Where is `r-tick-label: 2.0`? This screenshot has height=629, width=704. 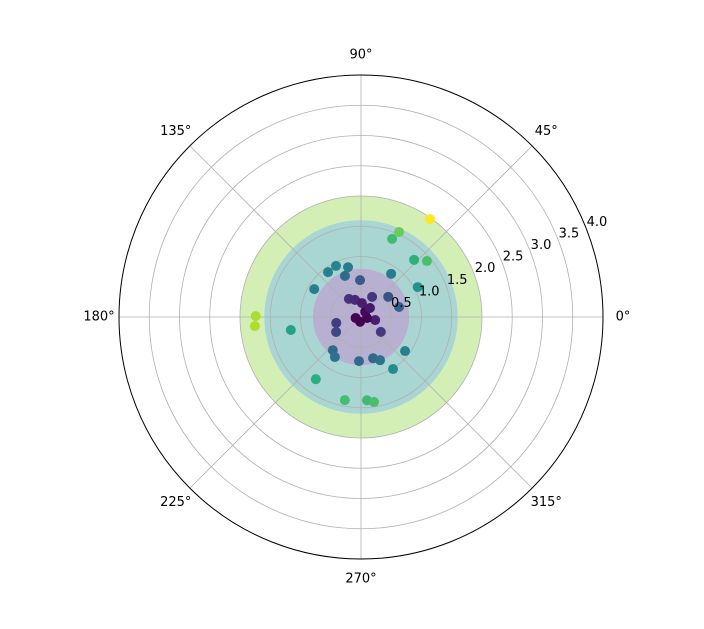
r-tick-label: 2.0 is located at coordinates (485, 268).